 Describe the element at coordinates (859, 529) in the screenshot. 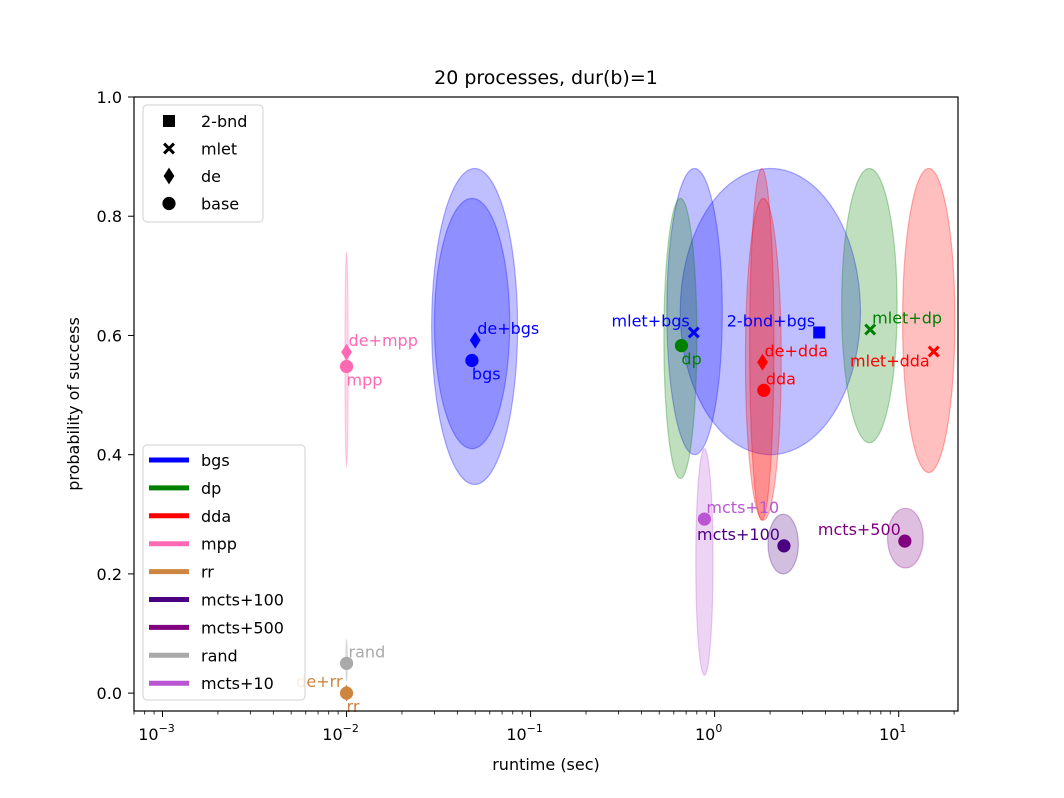

I see `point-label: mcts+500` at that location.